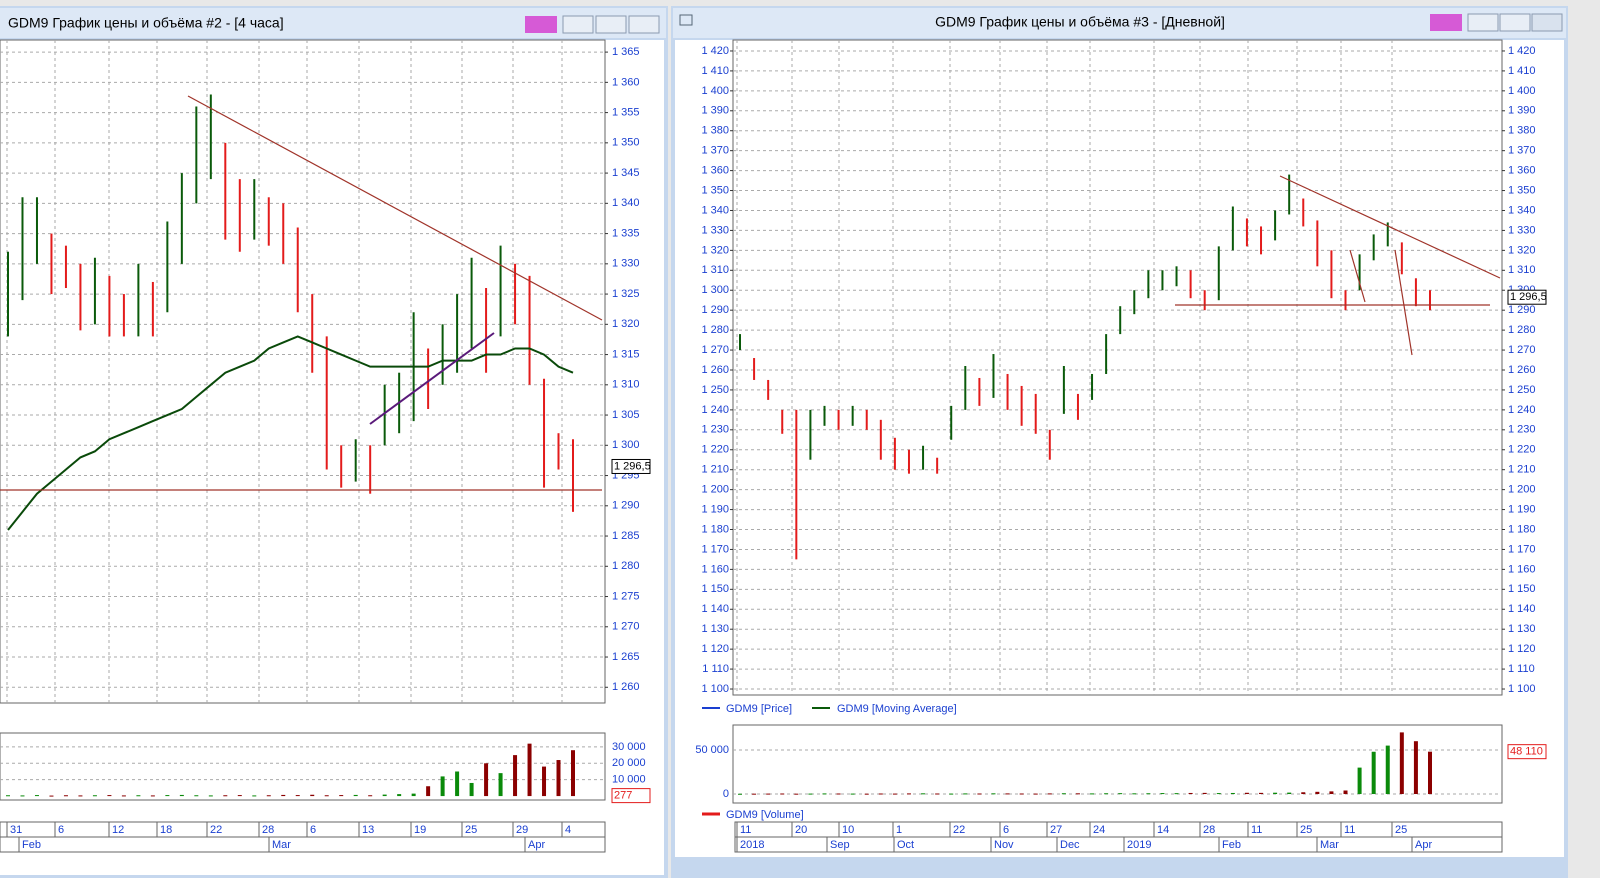  Describe the element at coordinates (303, 766) in the screenshot. I see `volume-pane` at that location.